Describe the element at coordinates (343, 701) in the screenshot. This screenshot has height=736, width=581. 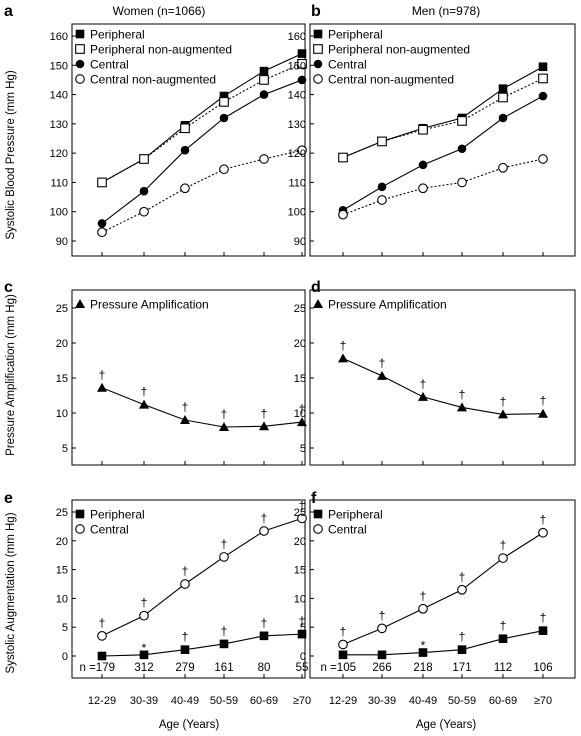
I see `x-tick-label: 12-29` at that location.